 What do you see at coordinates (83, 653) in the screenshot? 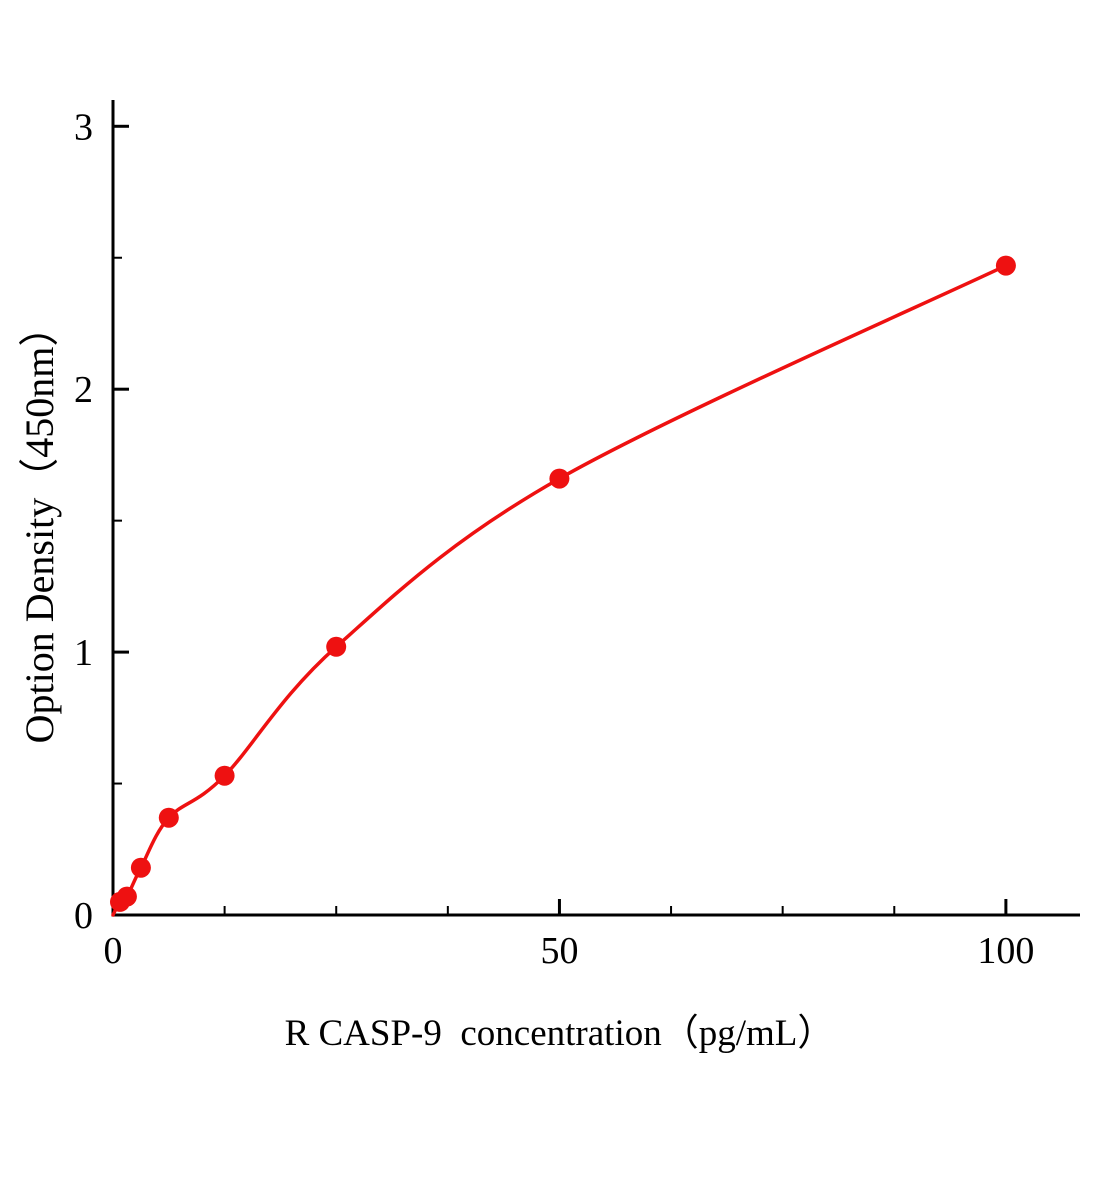
I see `y-tick-label: 1` at bounding box center [83, 653].